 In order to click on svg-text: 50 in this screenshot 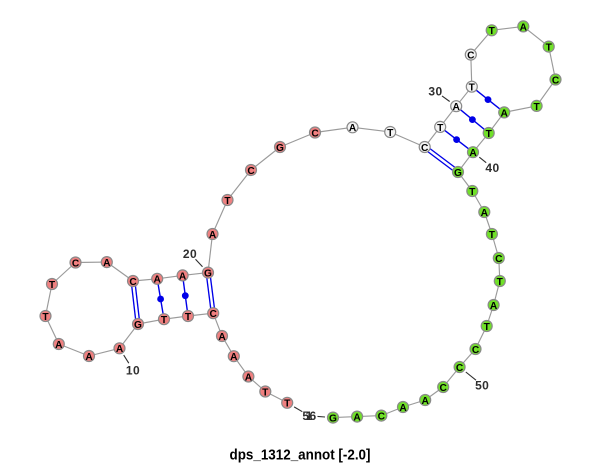, I will do `click(482, 386)`.